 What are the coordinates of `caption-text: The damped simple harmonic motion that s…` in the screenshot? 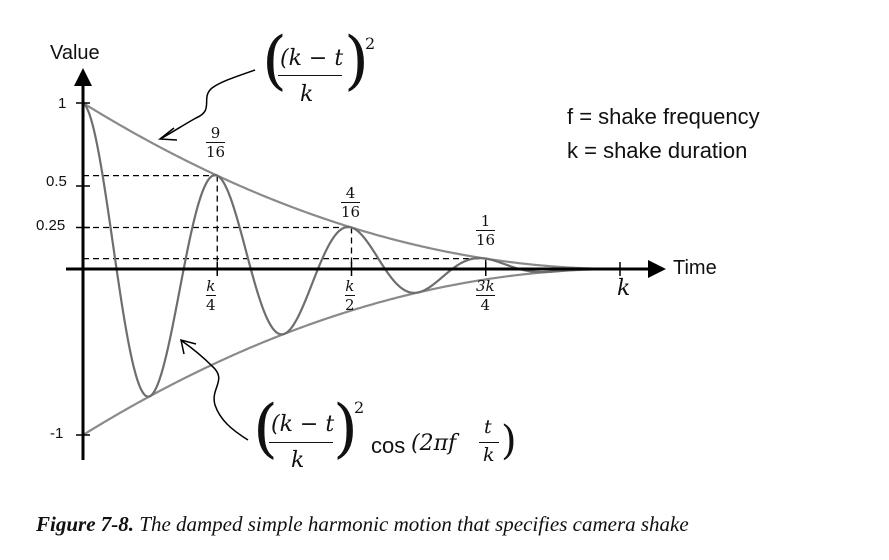 It's located at (414, 524).